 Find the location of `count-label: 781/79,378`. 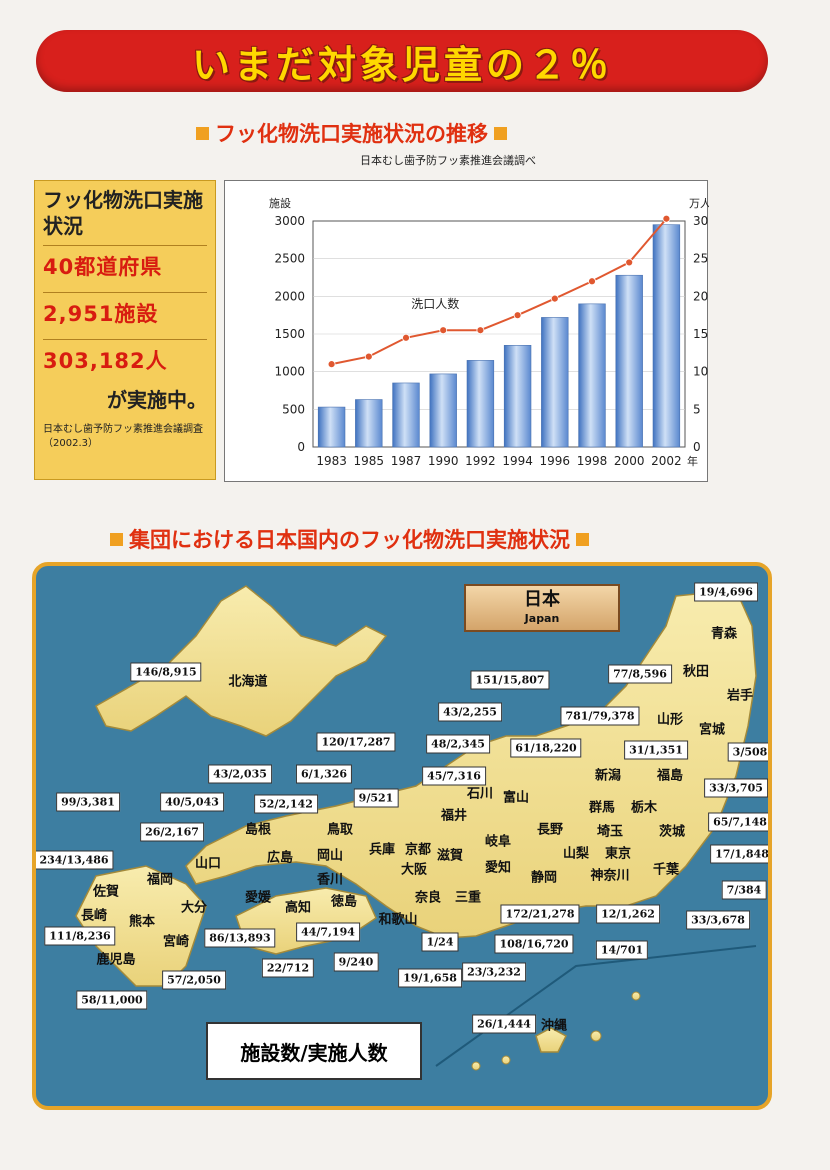

count-label: 781/79,378 is located at coordinates (600, 716).